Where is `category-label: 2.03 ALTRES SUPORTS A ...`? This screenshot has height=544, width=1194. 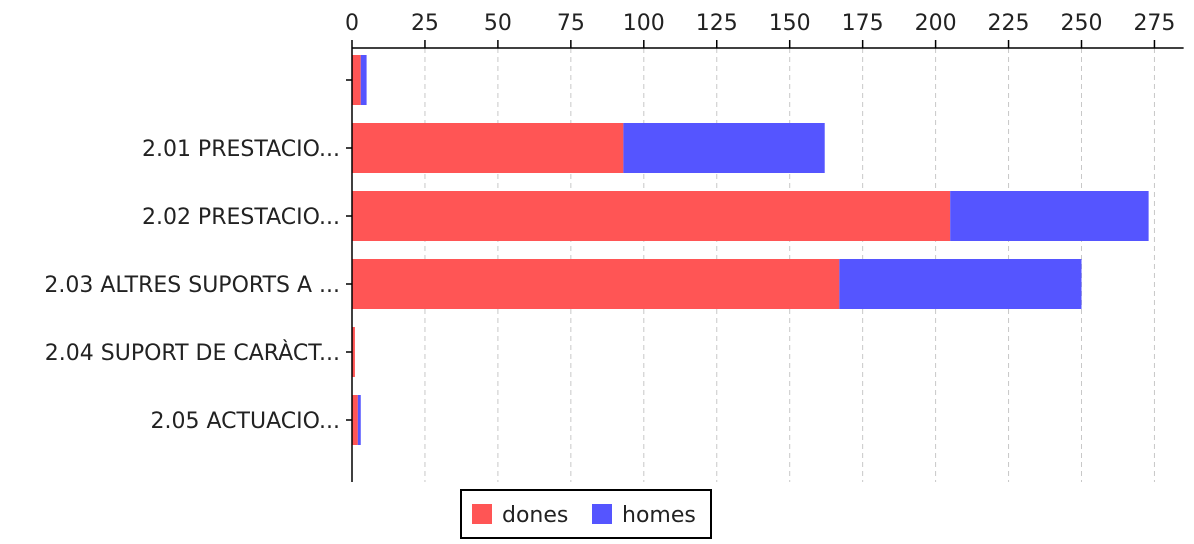
category-label: 2.03 ALTRES SUPORTS A ... is located at coordinates (192, 285).